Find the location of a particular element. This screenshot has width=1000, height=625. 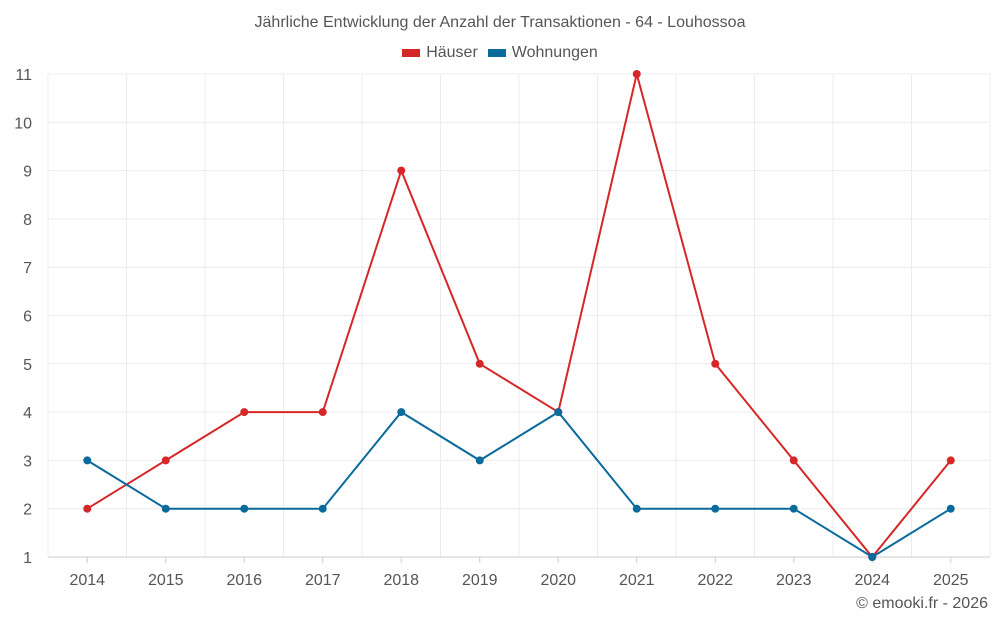

y-tick-label: 1 is located at coordinates (27, 558).